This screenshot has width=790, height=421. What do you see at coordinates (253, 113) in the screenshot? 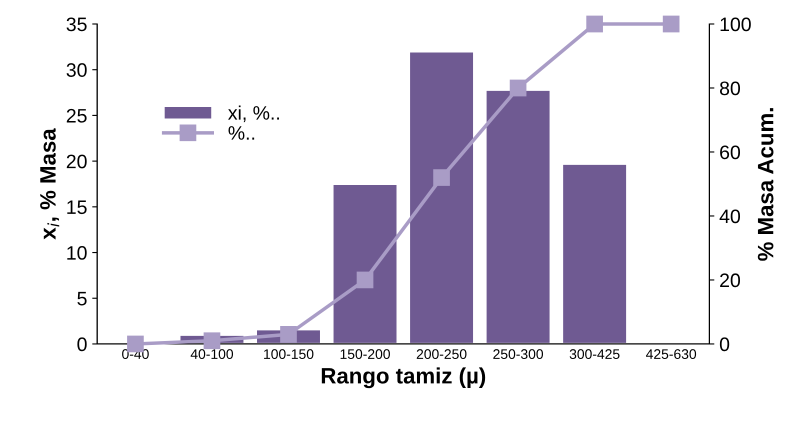
I see `legend-label: xi, %..` at bounding box center [253, 113].